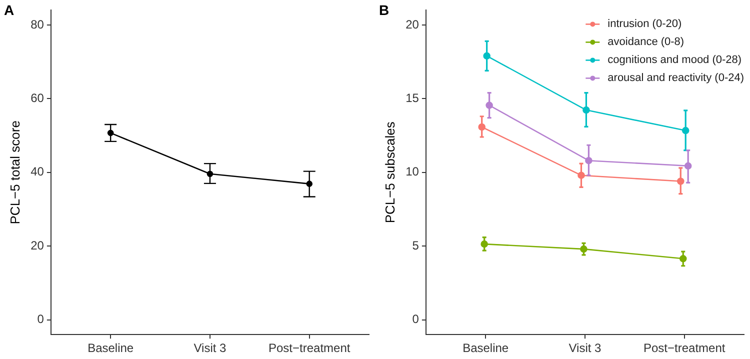 The height and width of the screenshot is (359, 750). I want to click on legend-label: avoidance (0-8), so click(646, 42).